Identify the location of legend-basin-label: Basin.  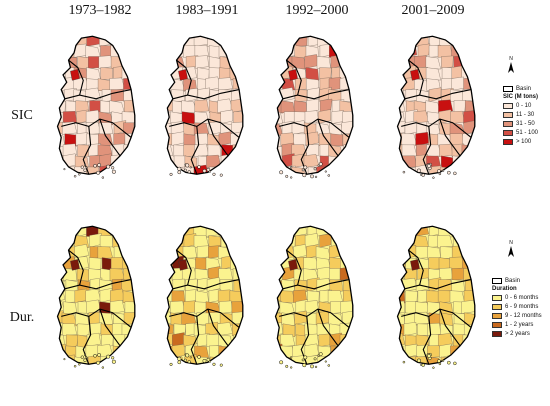
(524, 88).